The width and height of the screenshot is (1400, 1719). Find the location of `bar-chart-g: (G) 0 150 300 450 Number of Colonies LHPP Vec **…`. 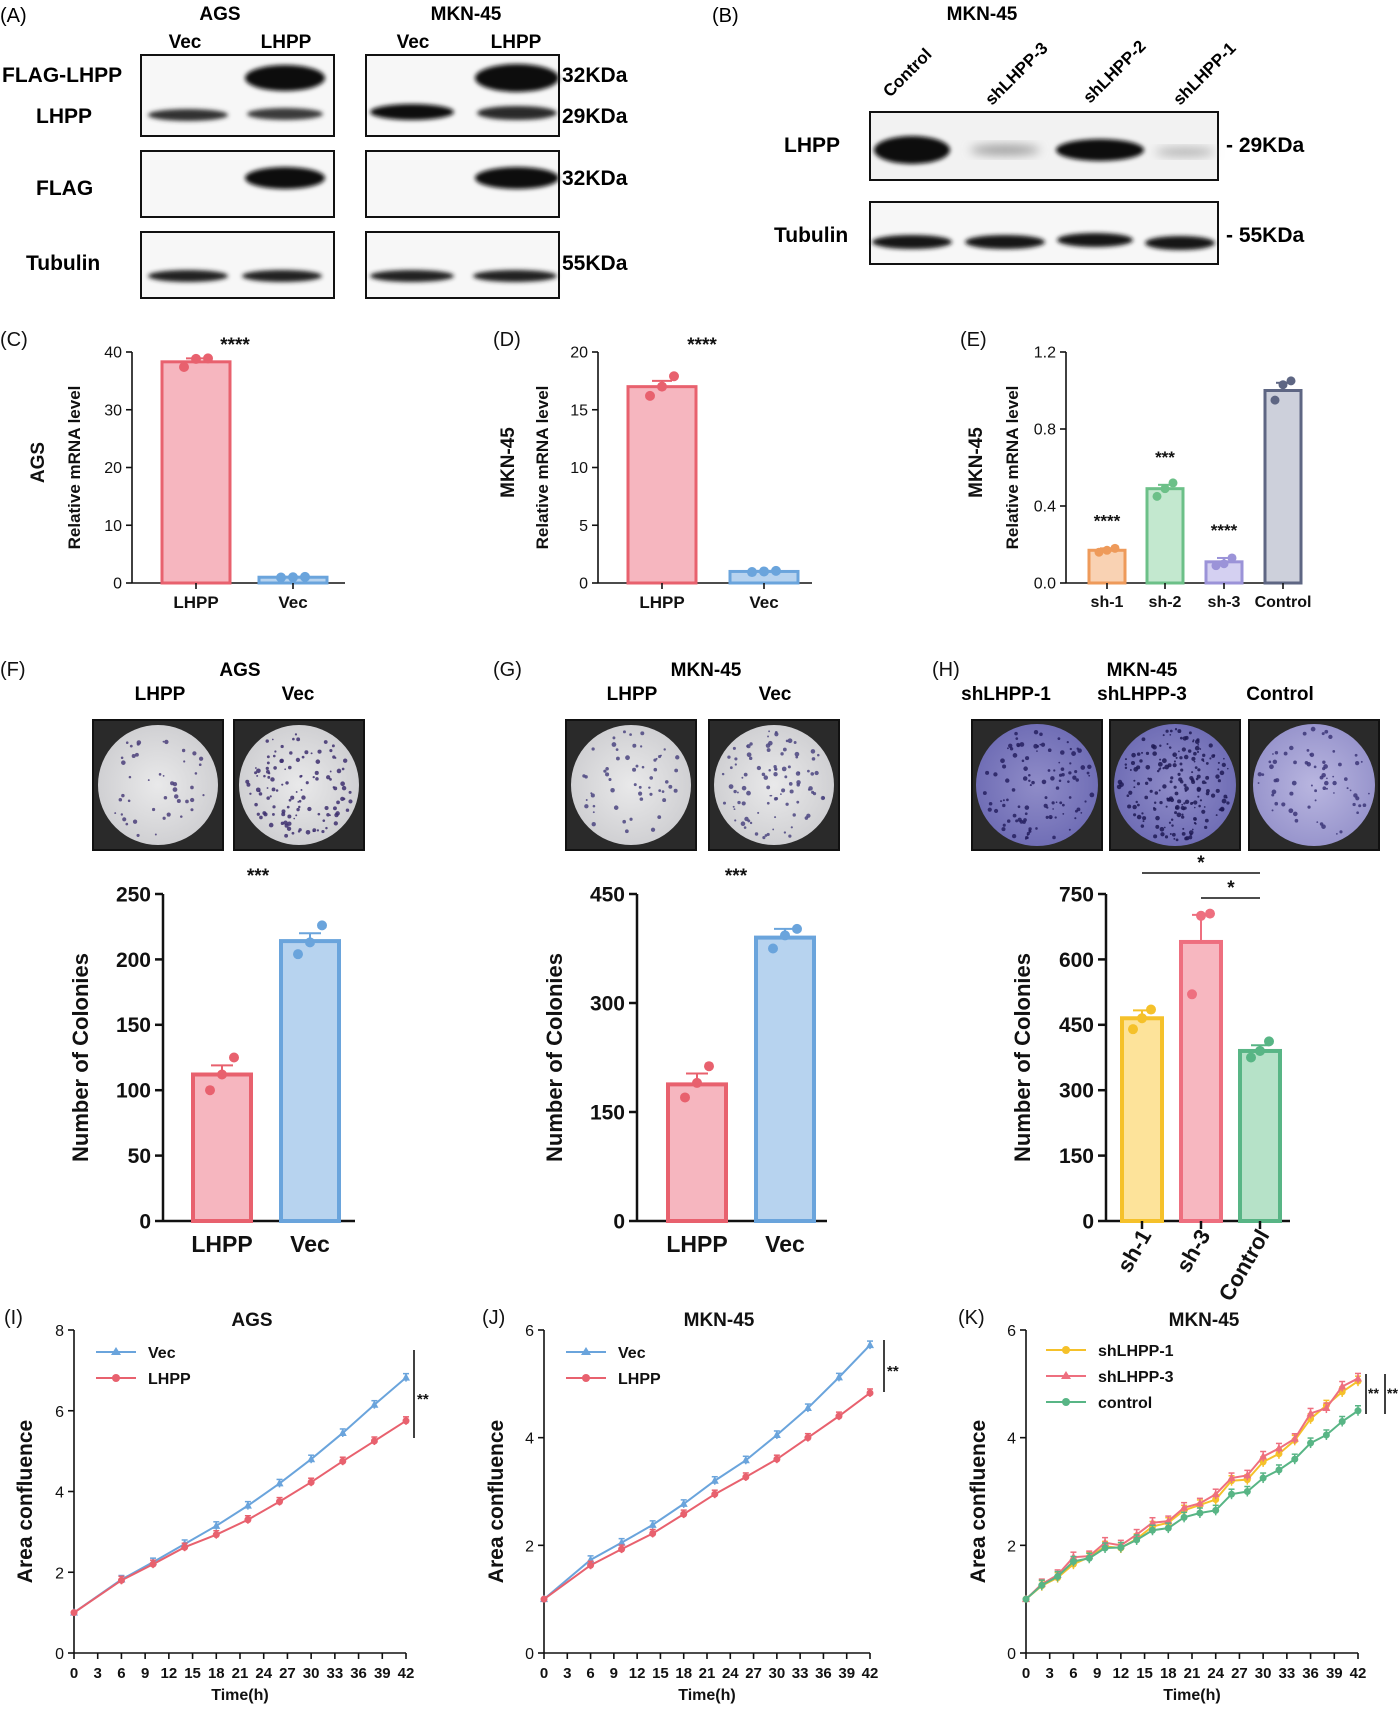

bar-chart-g: (G) 0 150 300 450 Number of Colonies LHPP Vec **… is located at coordinates (660, 958).